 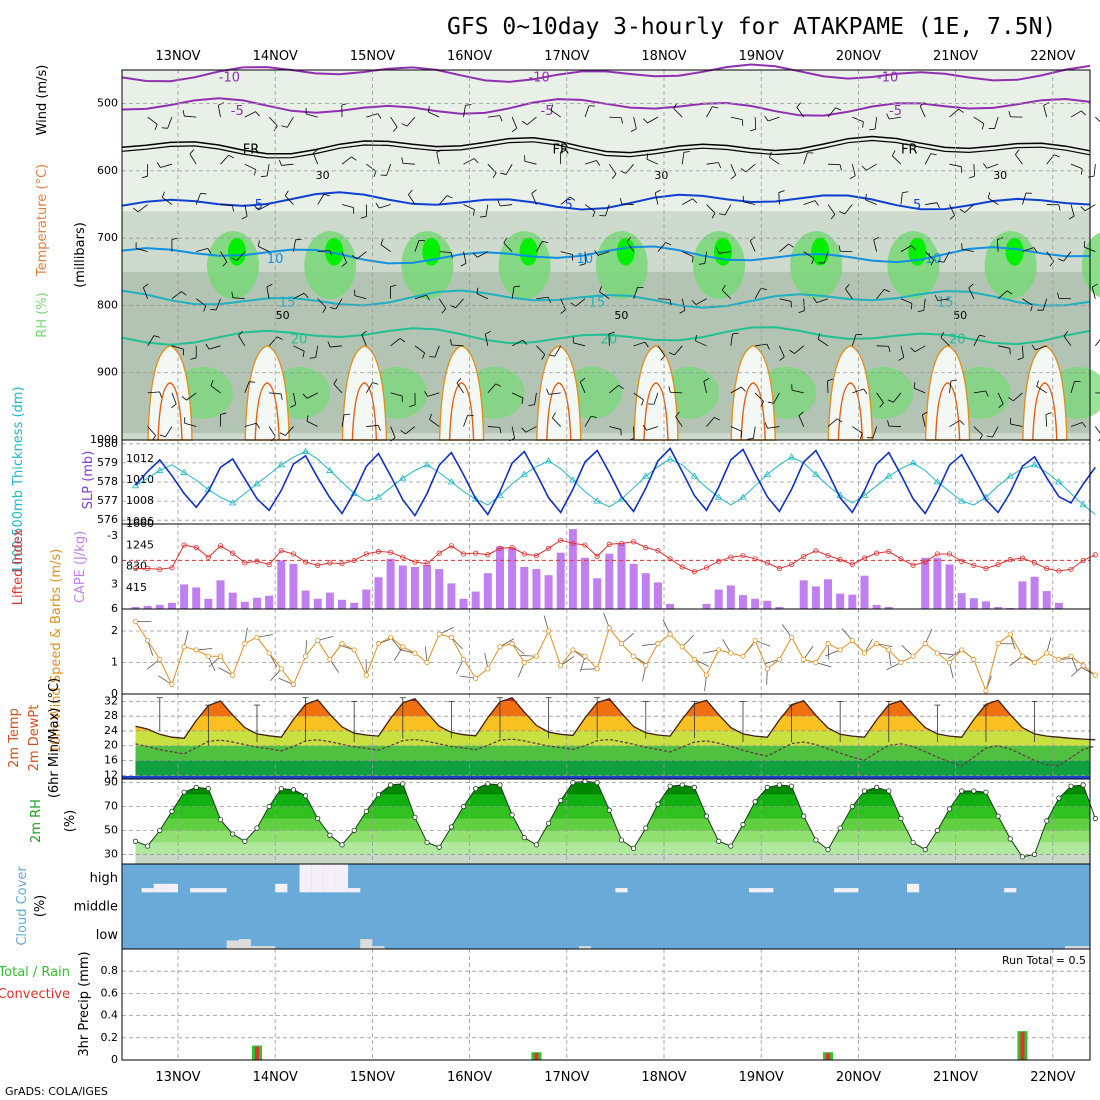 What do you see at coordinates (107, 519) in the screenshot?
I see `thickness-tick-label: 576` at bounding box center [107, 519].